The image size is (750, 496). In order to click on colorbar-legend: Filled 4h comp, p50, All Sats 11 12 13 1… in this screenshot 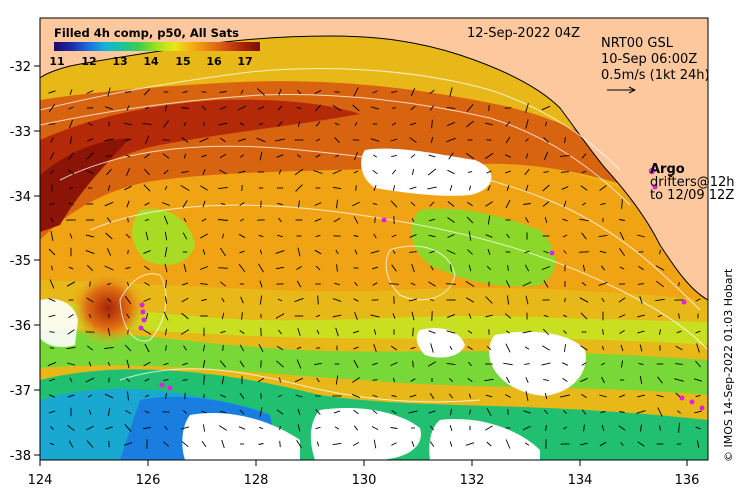, I will do `click(154, 48)`.